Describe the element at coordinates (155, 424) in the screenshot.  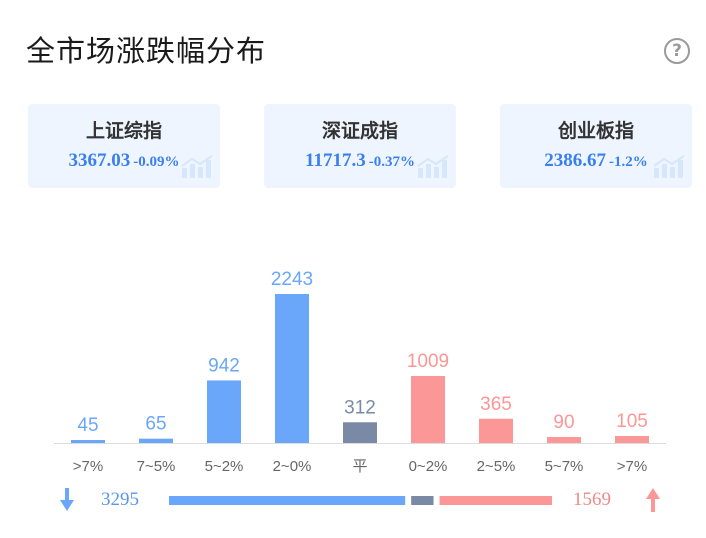
I see `data-label: 65` at that location.